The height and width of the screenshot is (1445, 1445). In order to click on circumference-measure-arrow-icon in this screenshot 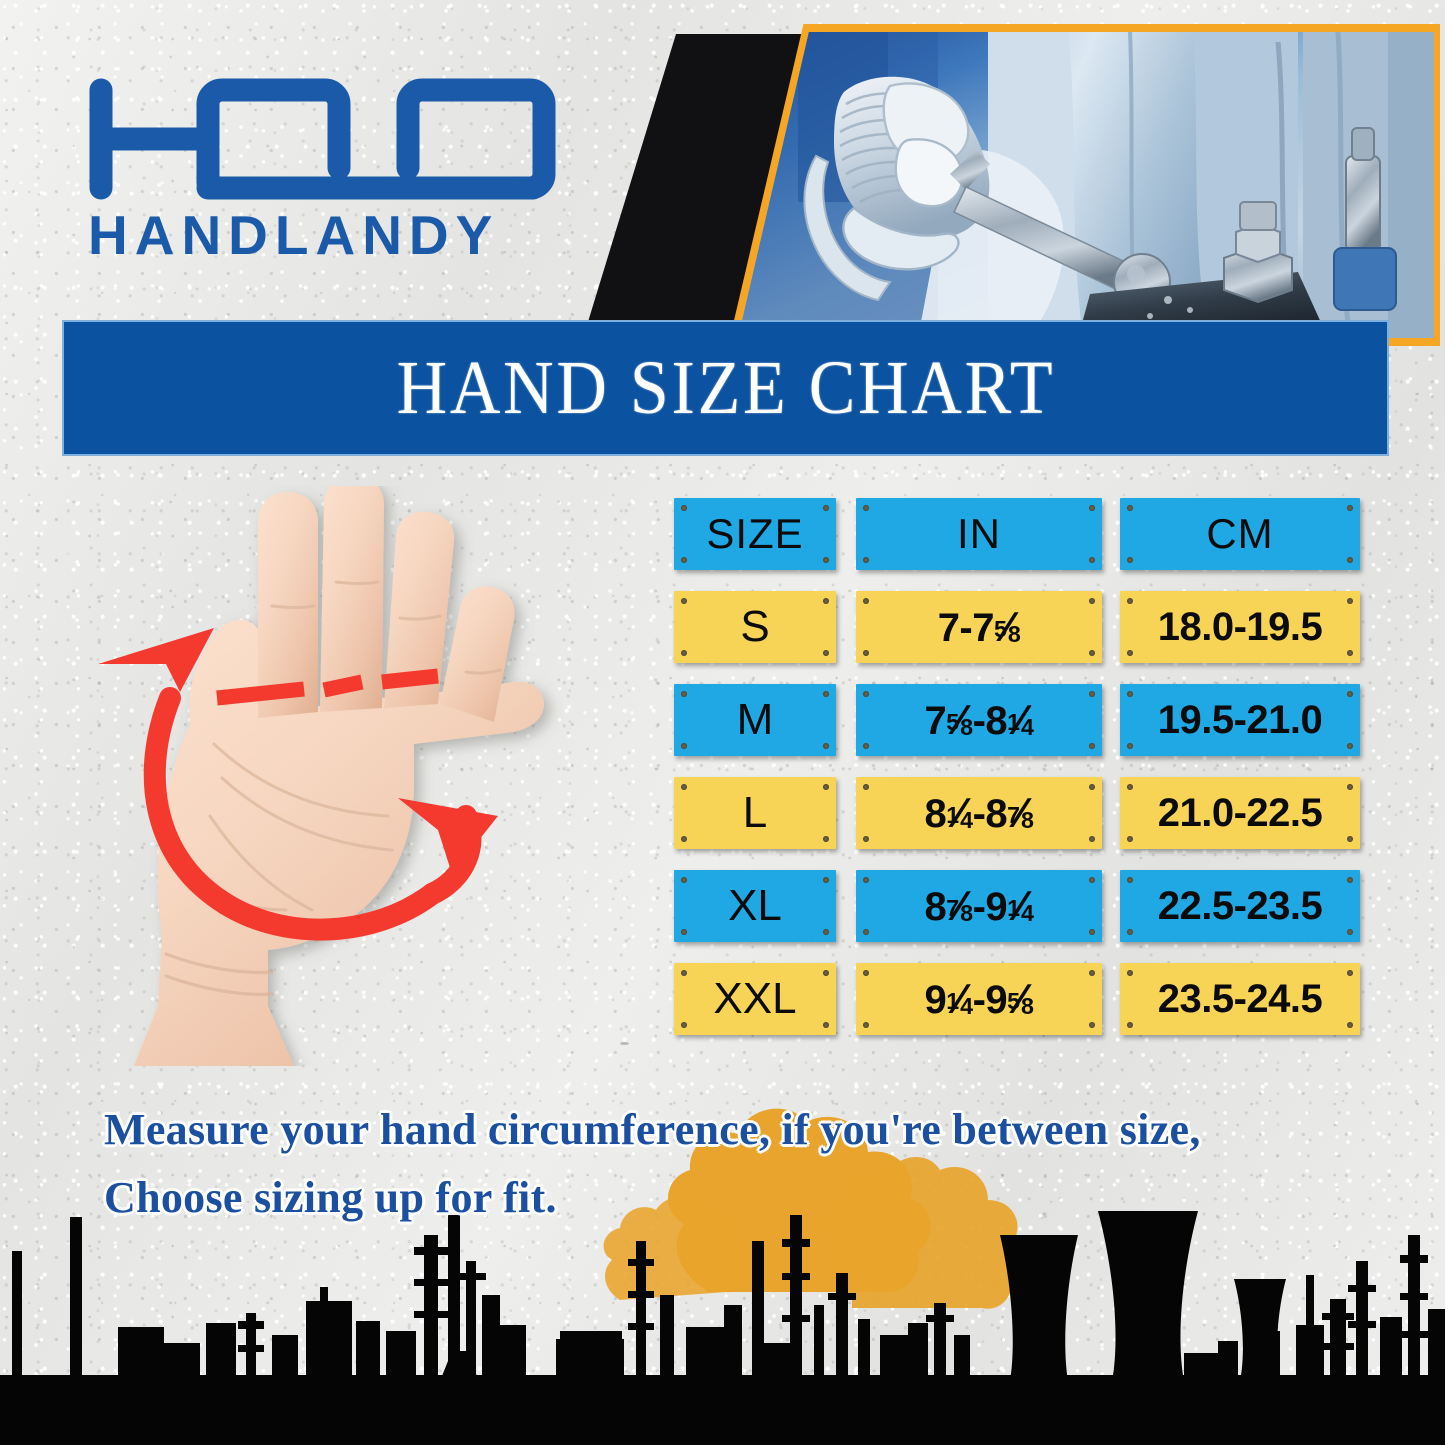, I will do `click(298, 784)`.